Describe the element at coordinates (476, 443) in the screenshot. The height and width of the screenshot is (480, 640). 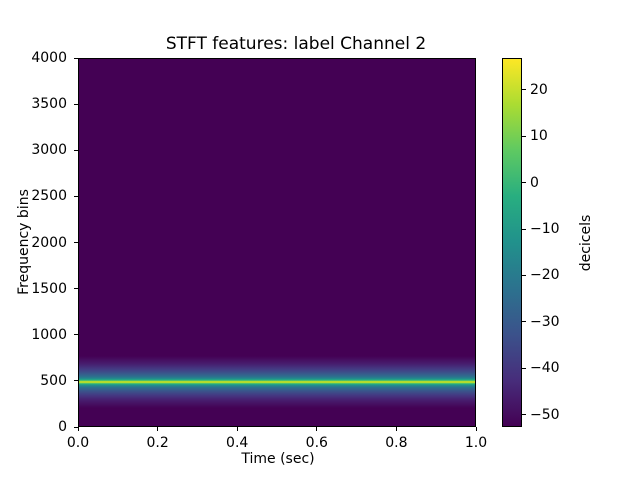
I see `x-tick-label: 1.0` at that location.